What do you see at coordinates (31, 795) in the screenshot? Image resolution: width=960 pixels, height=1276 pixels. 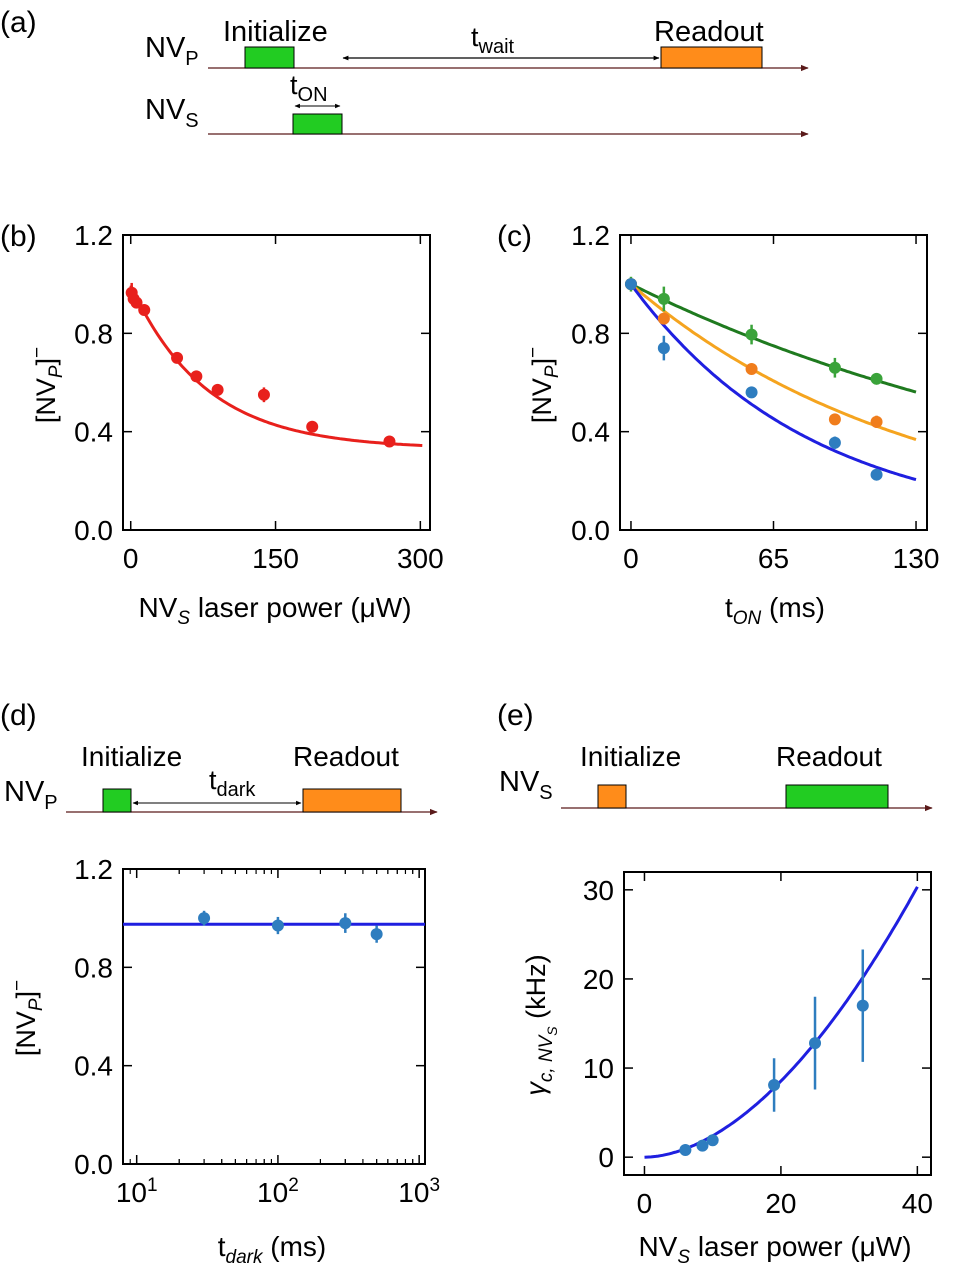 I see `nvp-channel-label-d: NVP` at bounding box center [31, 795].